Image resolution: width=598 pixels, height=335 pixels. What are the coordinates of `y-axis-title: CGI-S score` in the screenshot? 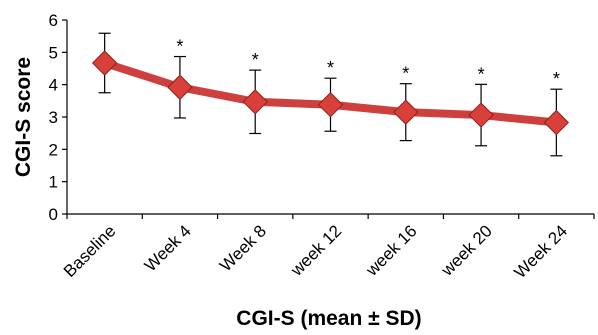 It's located at (23, 117).